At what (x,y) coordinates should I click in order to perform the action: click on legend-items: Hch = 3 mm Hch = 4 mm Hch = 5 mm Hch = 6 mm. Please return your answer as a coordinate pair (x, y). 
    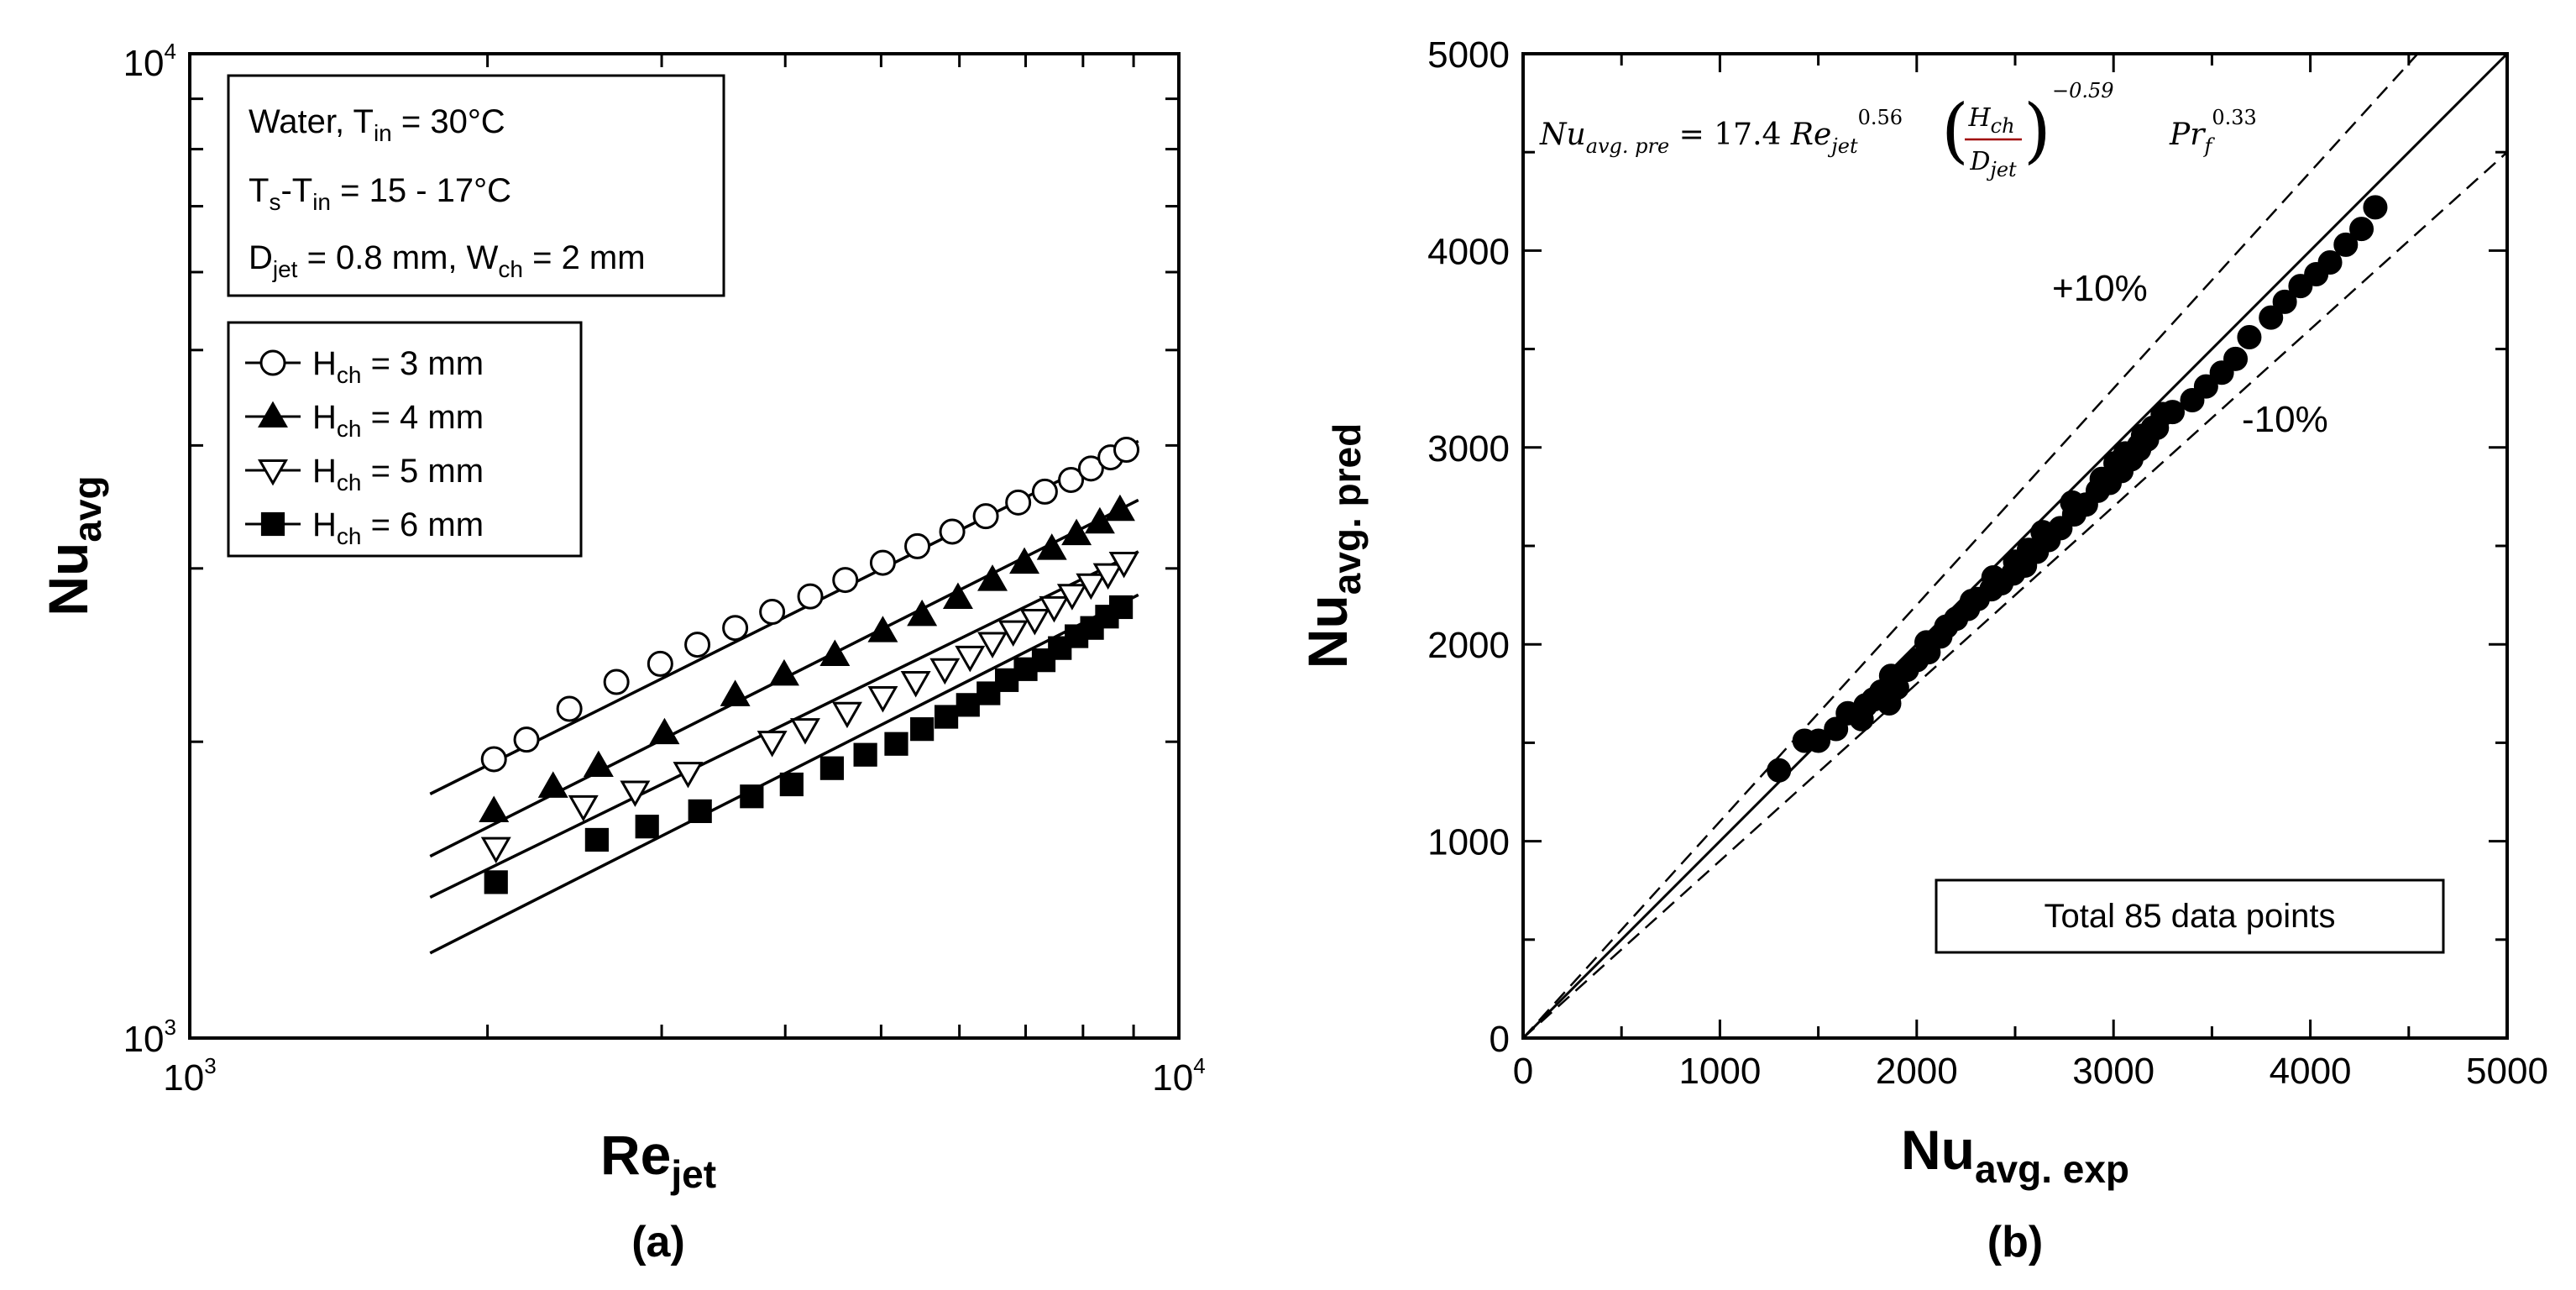
    Looking at the image, I should click on (364, 447).